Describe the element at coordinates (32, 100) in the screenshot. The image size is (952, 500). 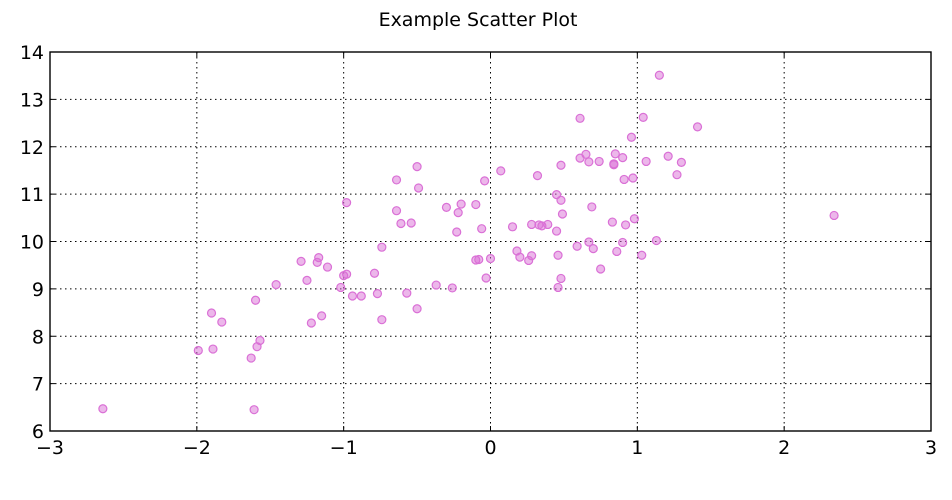
I see `y-tick-label: 13` at that location.